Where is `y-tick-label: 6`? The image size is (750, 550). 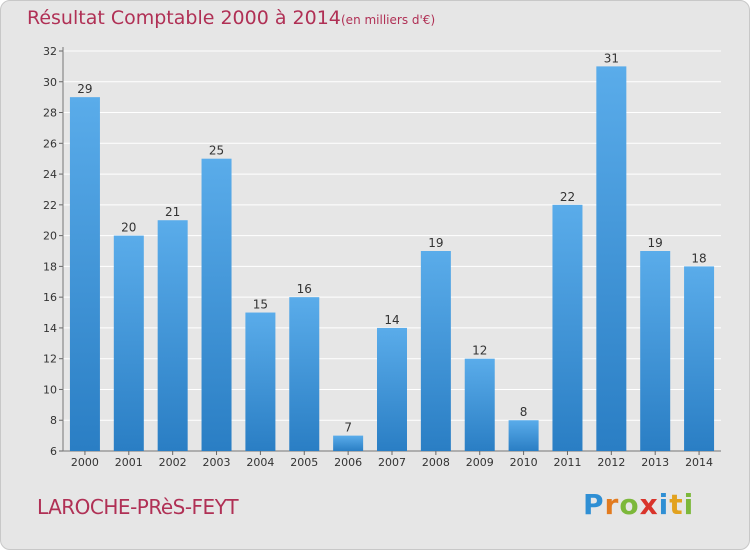
y-tick-label: 6 is located at coordinates (53, 451).